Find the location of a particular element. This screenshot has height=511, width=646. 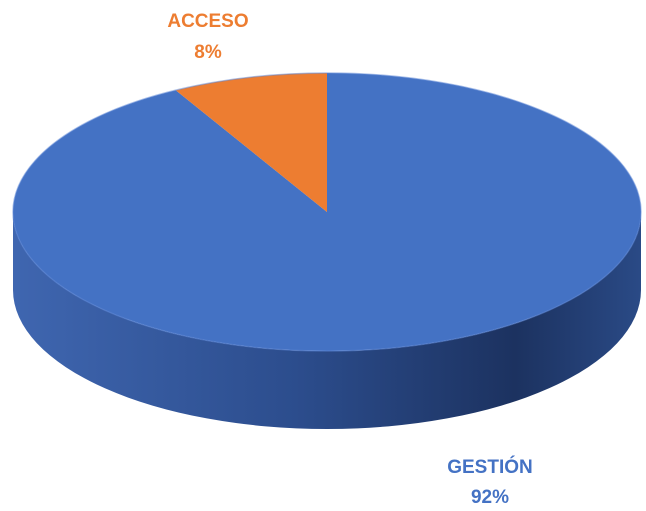

data-label-acceso-percent: 8% is located at coordinates (208, 52).